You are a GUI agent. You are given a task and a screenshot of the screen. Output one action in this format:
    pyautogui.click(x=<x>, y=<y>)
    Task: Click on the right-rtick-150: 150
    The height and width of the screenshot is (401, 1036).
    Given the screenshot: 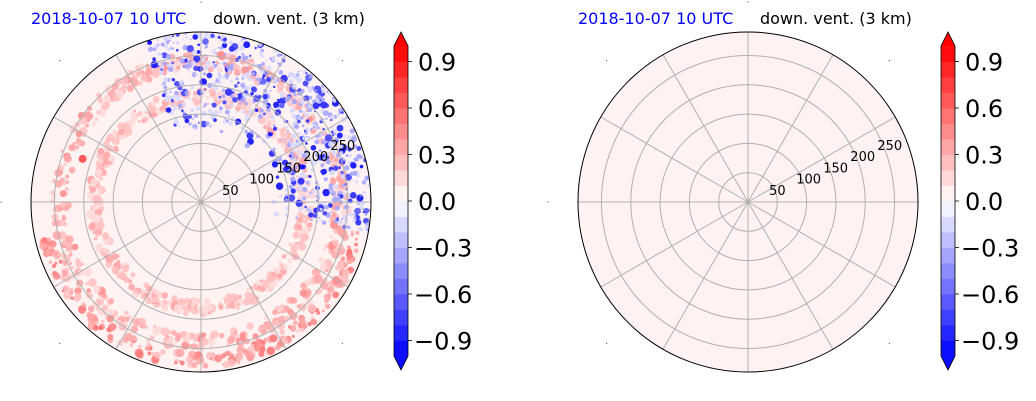 What is the action you would take?
    pyautogui.click(x=835, y=168)
    